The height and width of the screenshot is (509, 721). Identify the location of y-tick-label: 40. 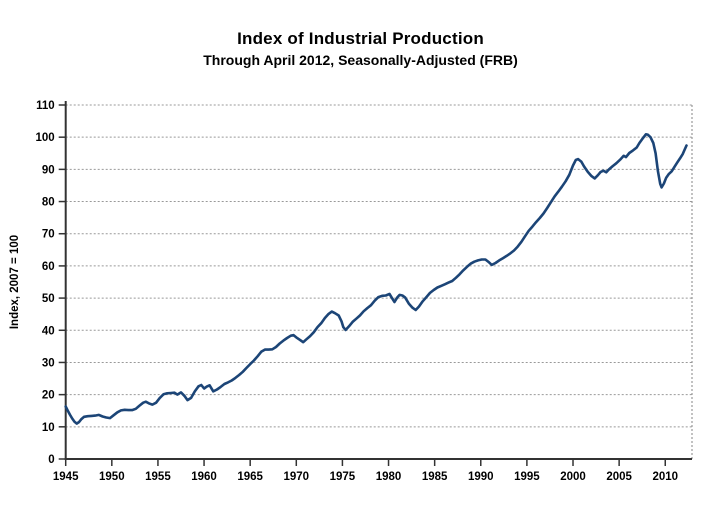
(48, 331).